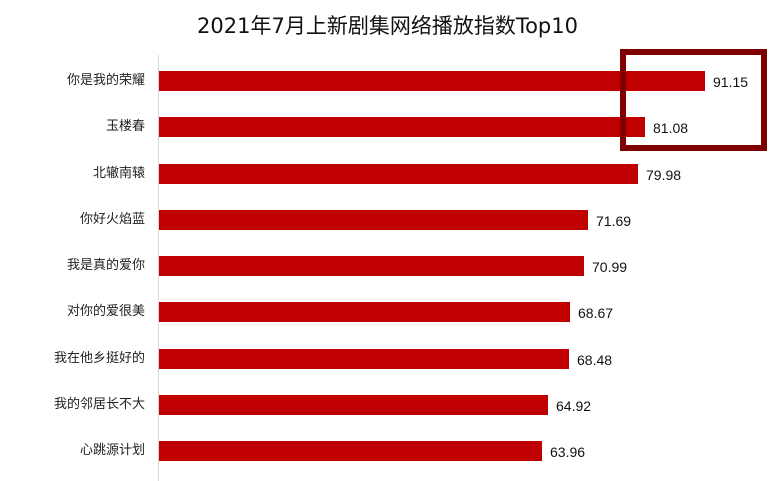 The image size is (775, 481). Describe the element at coordinates (595, 360) in the screenshot. I see `value-label: 68.48` at that location.